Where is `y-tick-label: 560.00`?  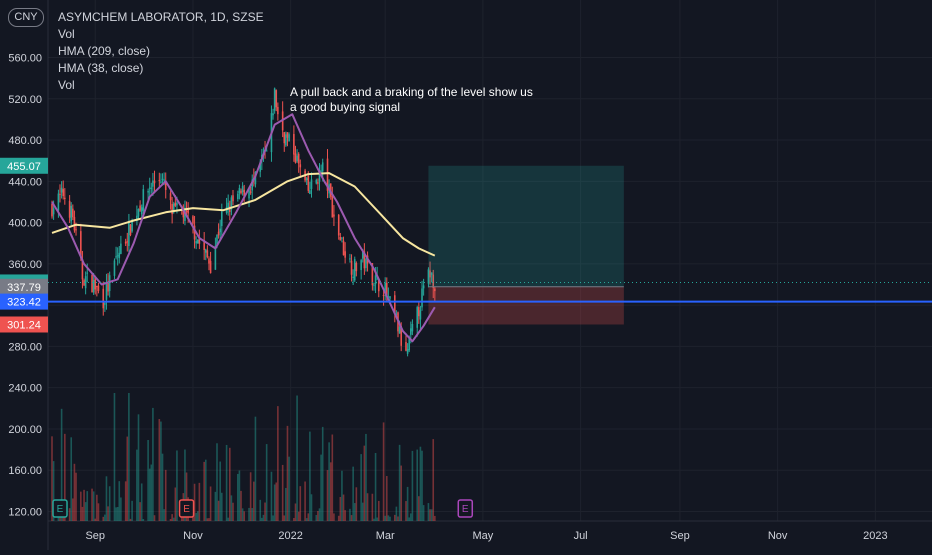 y-tick-label: 560.00 is located at coordinates (25, 59).